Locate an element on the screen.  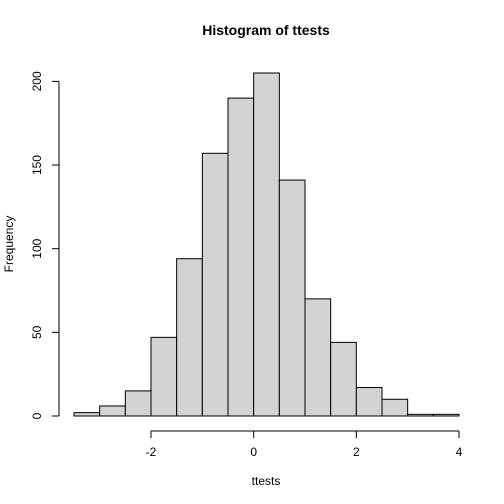
y-tick-label: 200 is located at coordinates (37, 81).